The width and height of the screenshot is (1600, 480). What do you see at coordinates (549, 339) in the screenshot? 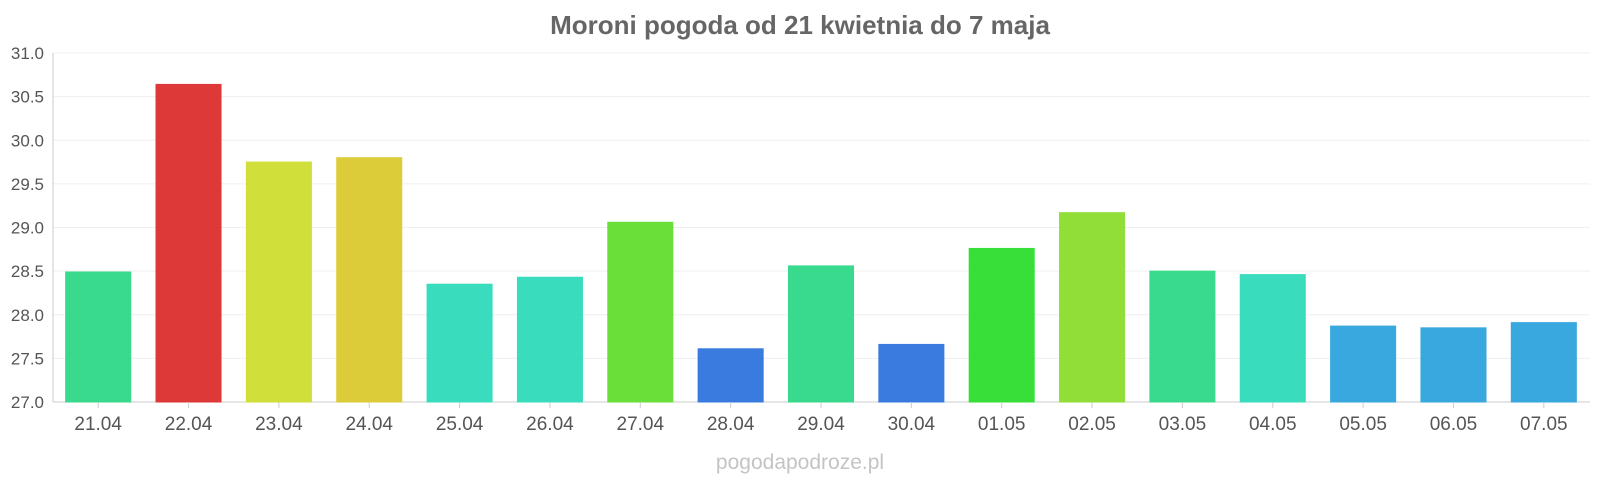
I see `bar-26.04` at bounding box center [549, 339].